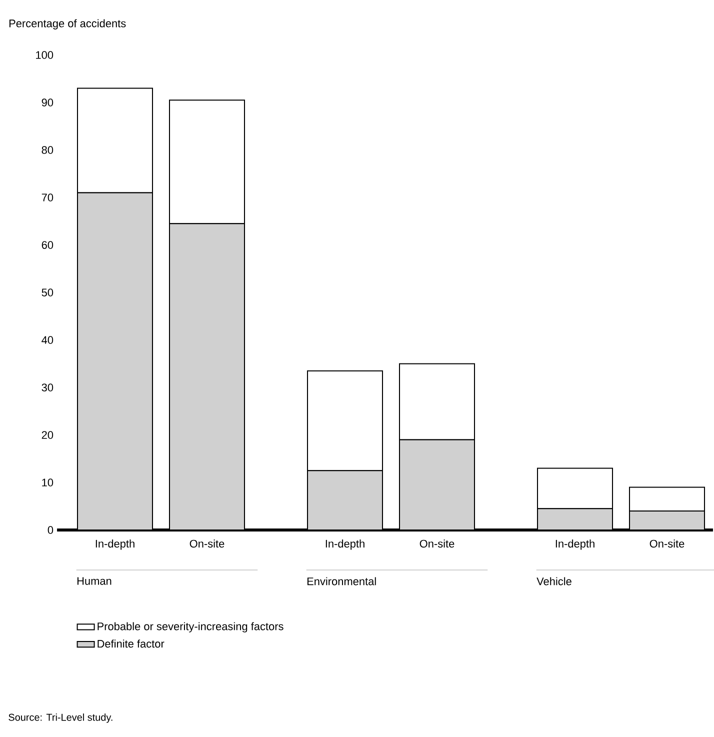 The width and height of the screenshot is (714, 737). What do you see at coordinates (341, 581) in the screenshot?
I see `text: Environmental` at bounding box center [341, 581].